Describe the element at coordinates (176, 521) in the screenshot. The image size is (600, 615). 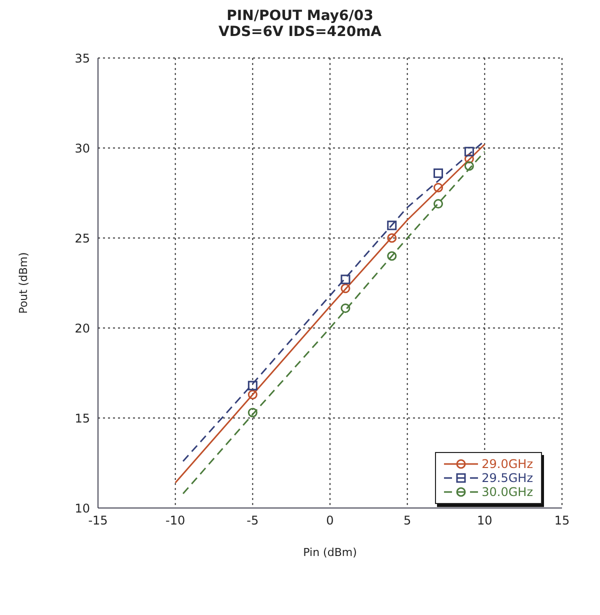
I see `x-tick-label: -10` at that location.